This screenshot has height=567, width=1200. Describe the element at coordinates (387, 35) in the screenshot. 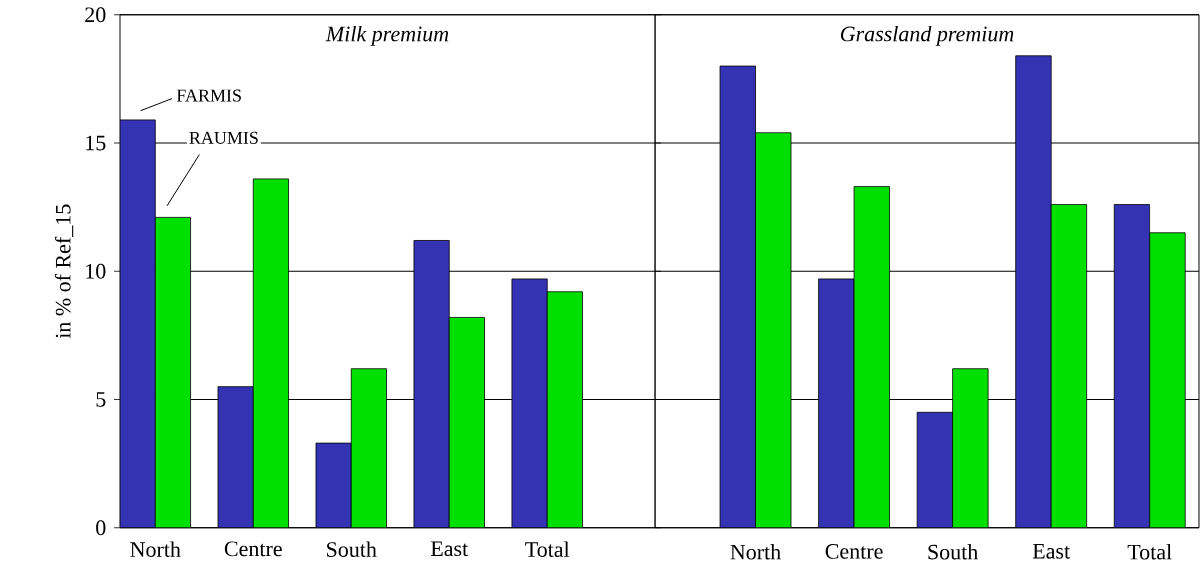

I see `chart-title: Milk premium` at that location.